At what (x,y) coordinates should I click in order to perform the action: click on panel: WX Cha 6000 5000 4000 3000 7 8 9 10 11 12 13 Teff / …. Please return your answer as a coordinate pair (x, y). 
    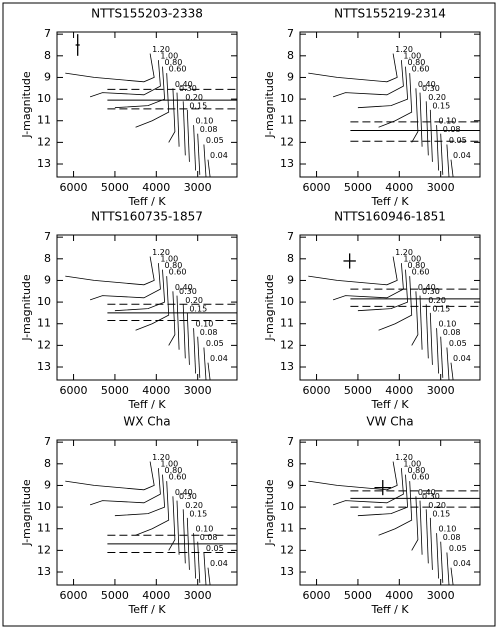
    Looking at the image, I should click on (129, 515).